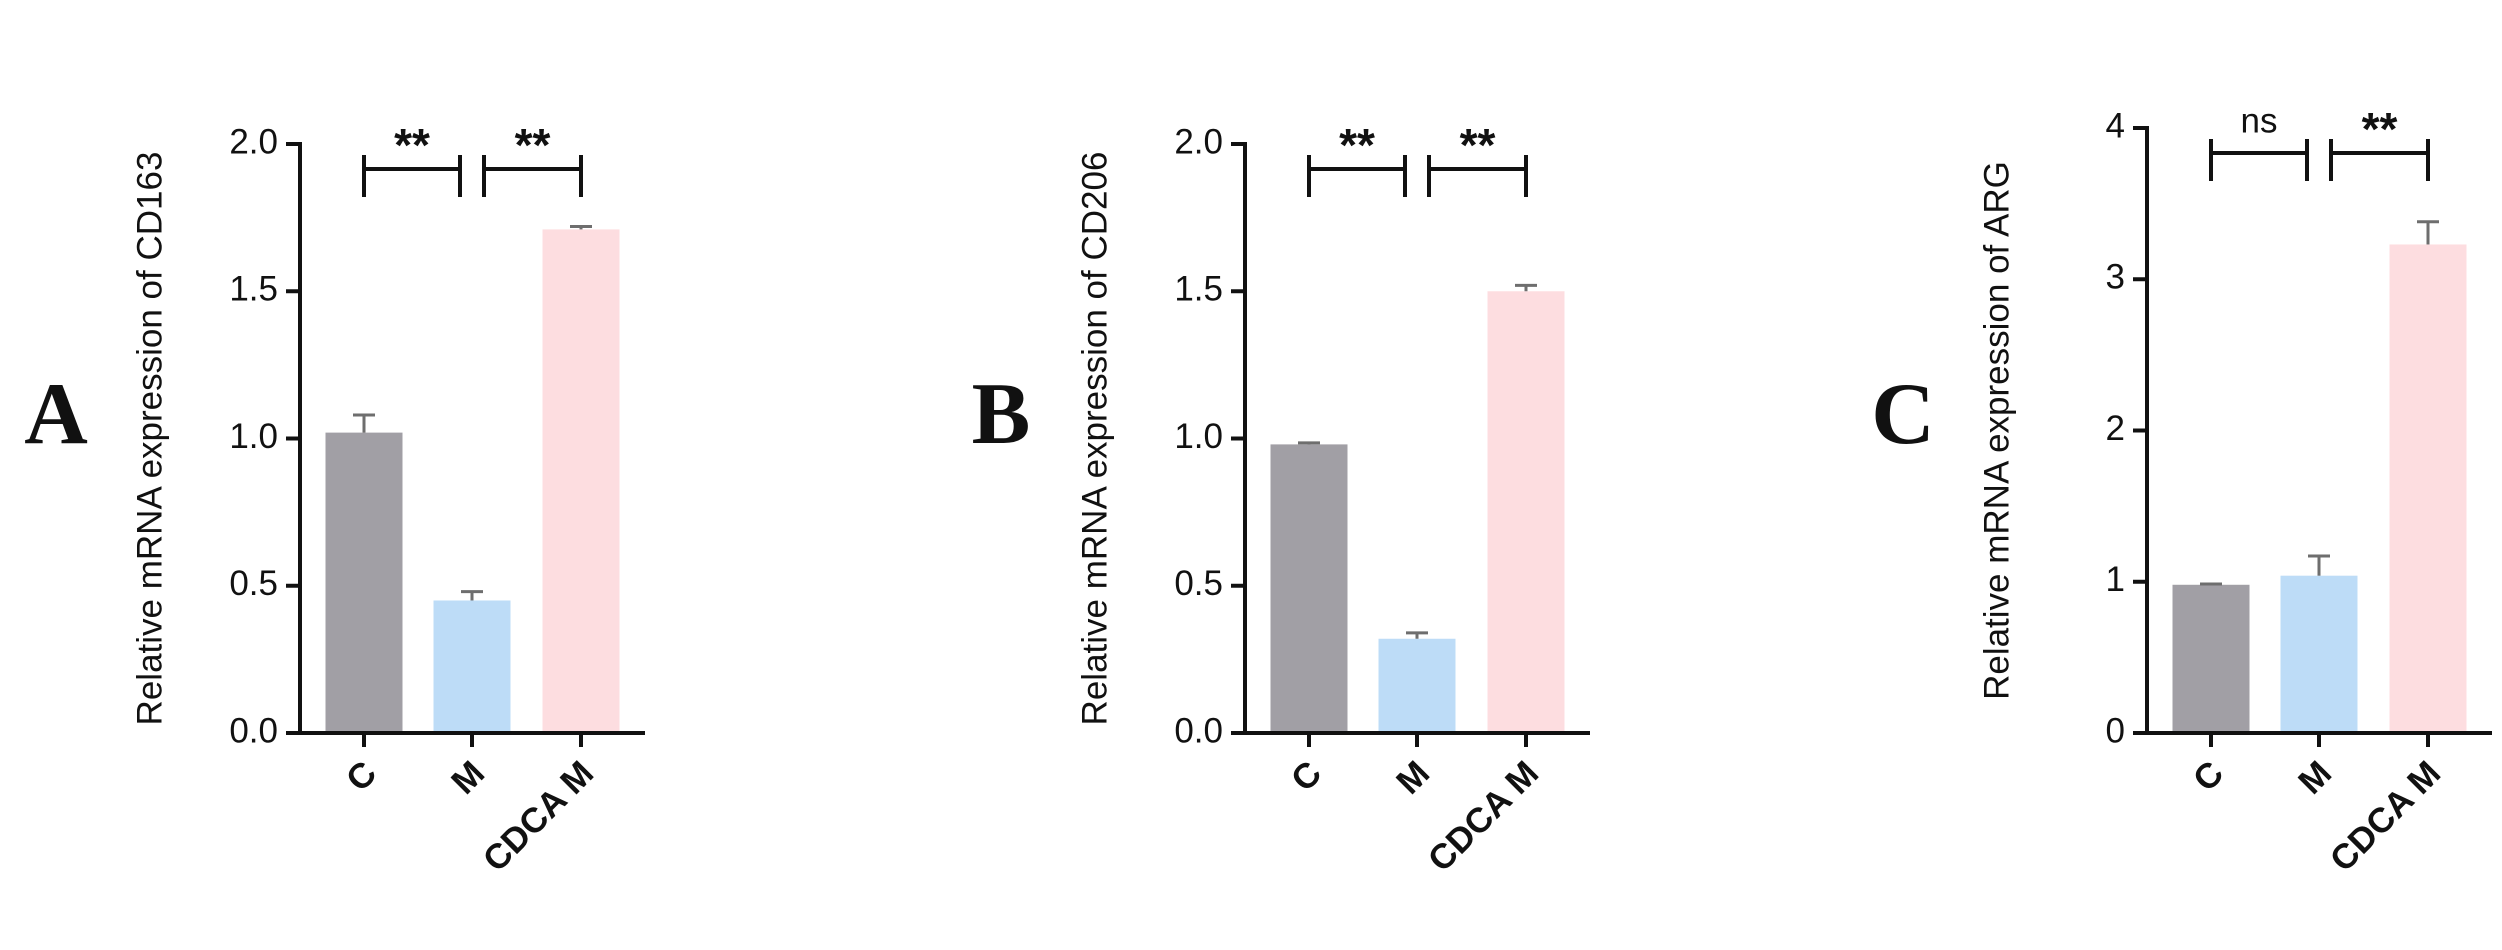  Describe the element at coordinates (1996, 430) in the screenshot. I see `y-axis-label: Relative mRNA expression of ARG` at that location.